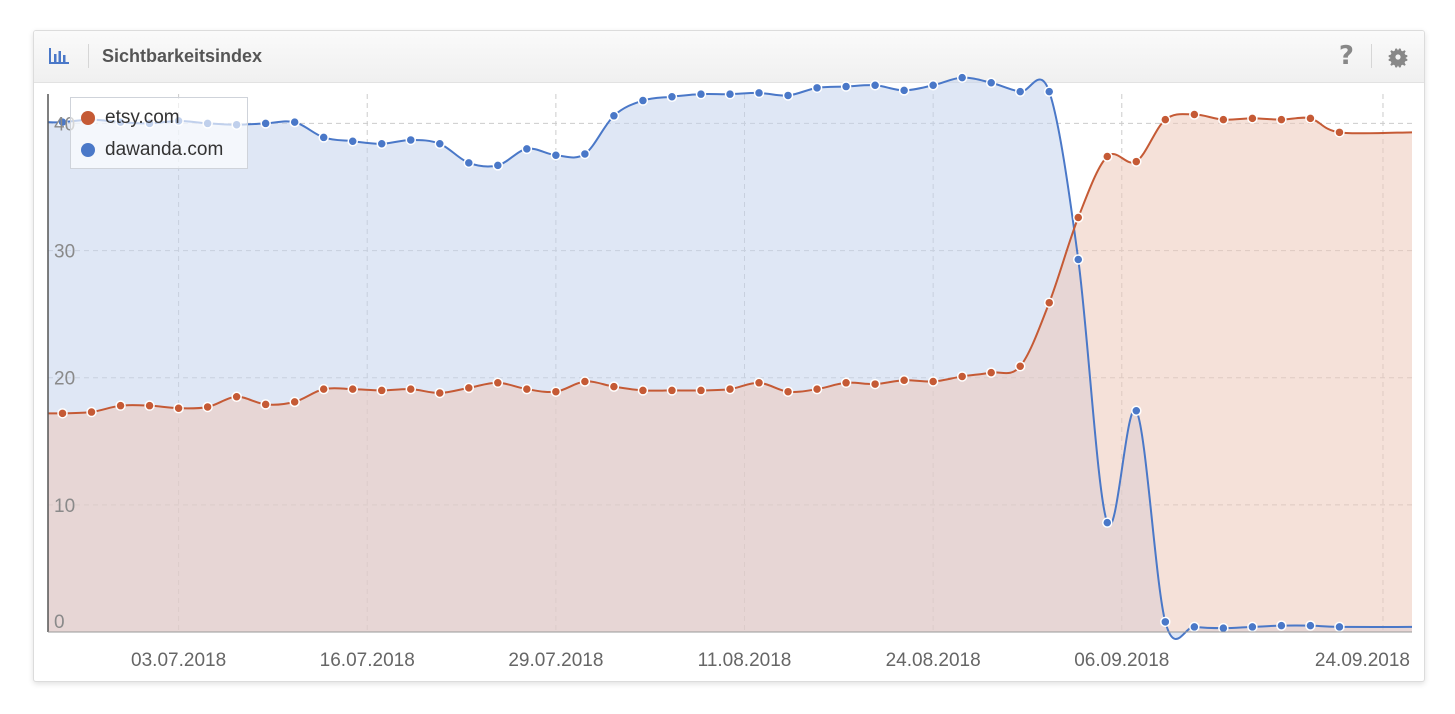  I want to click on widget-header: Sichtbarkeitsindex ?, so click(729, 57).